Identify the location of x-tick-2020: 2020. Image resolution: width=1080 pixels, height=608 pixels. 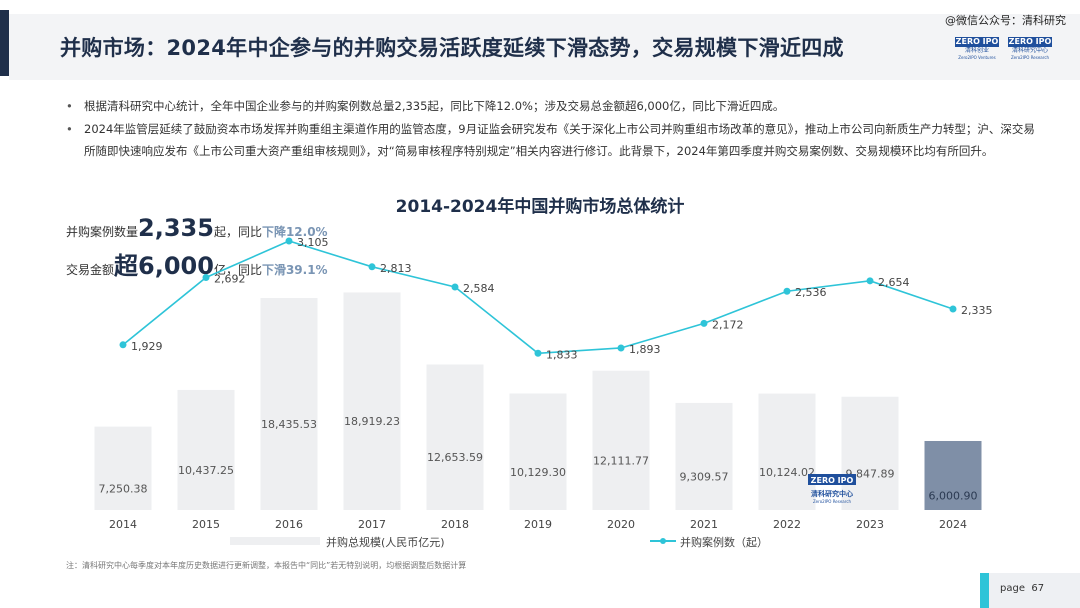
(621, 524).